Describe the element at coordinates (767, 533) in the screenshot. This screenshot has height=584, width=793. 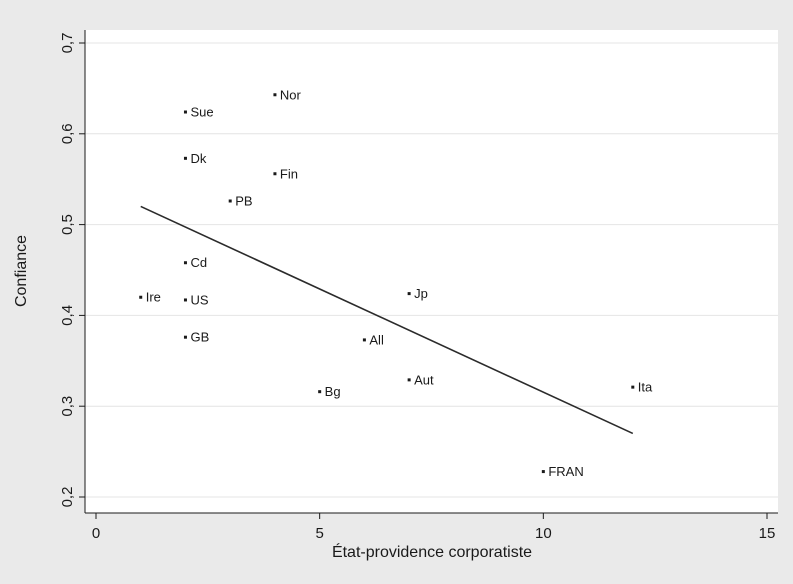
I see `x-tick-label: 15` at that location.